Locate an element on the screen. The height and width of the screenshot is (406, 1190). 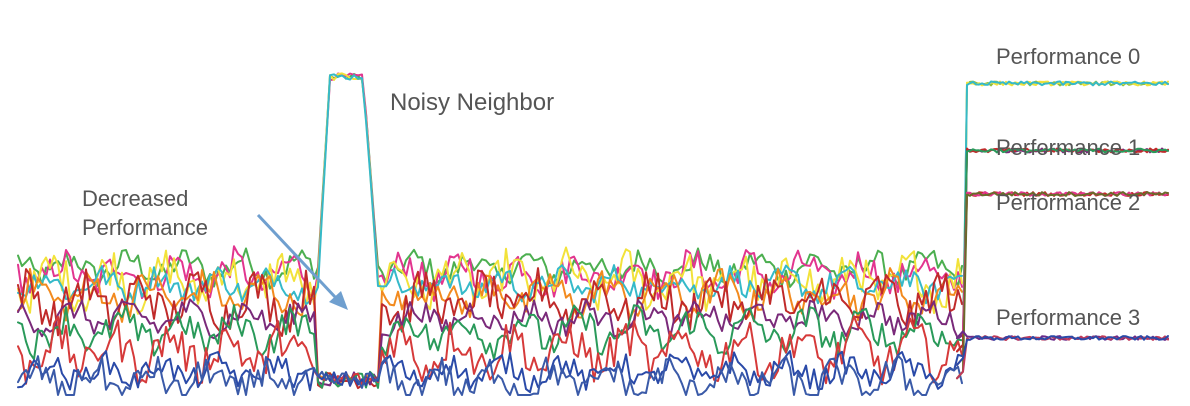
label-performance-0: Performance 0 is located at coordinates (1068, 56).